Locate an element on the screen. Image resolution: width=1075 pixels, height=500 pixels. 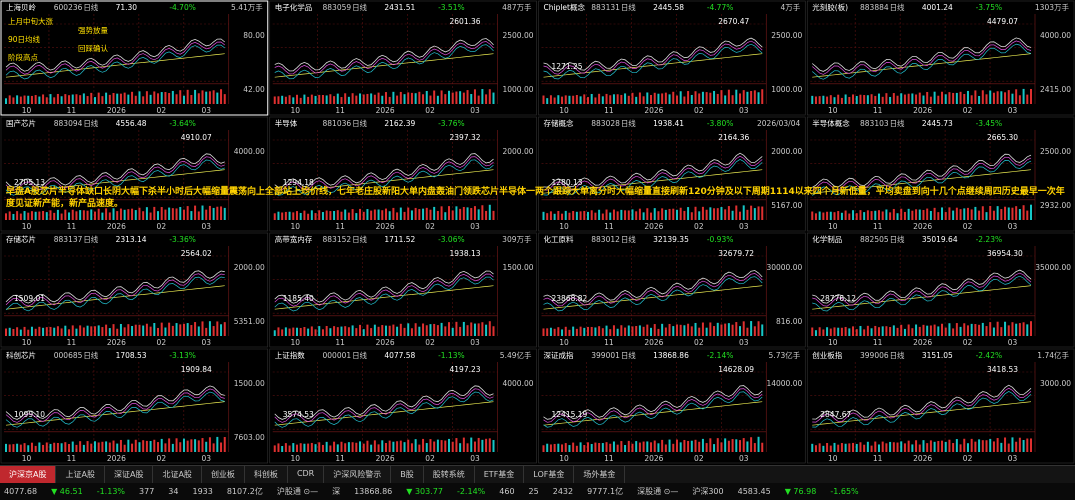
tab: 深证A股 is located at coordinates (129, 474).